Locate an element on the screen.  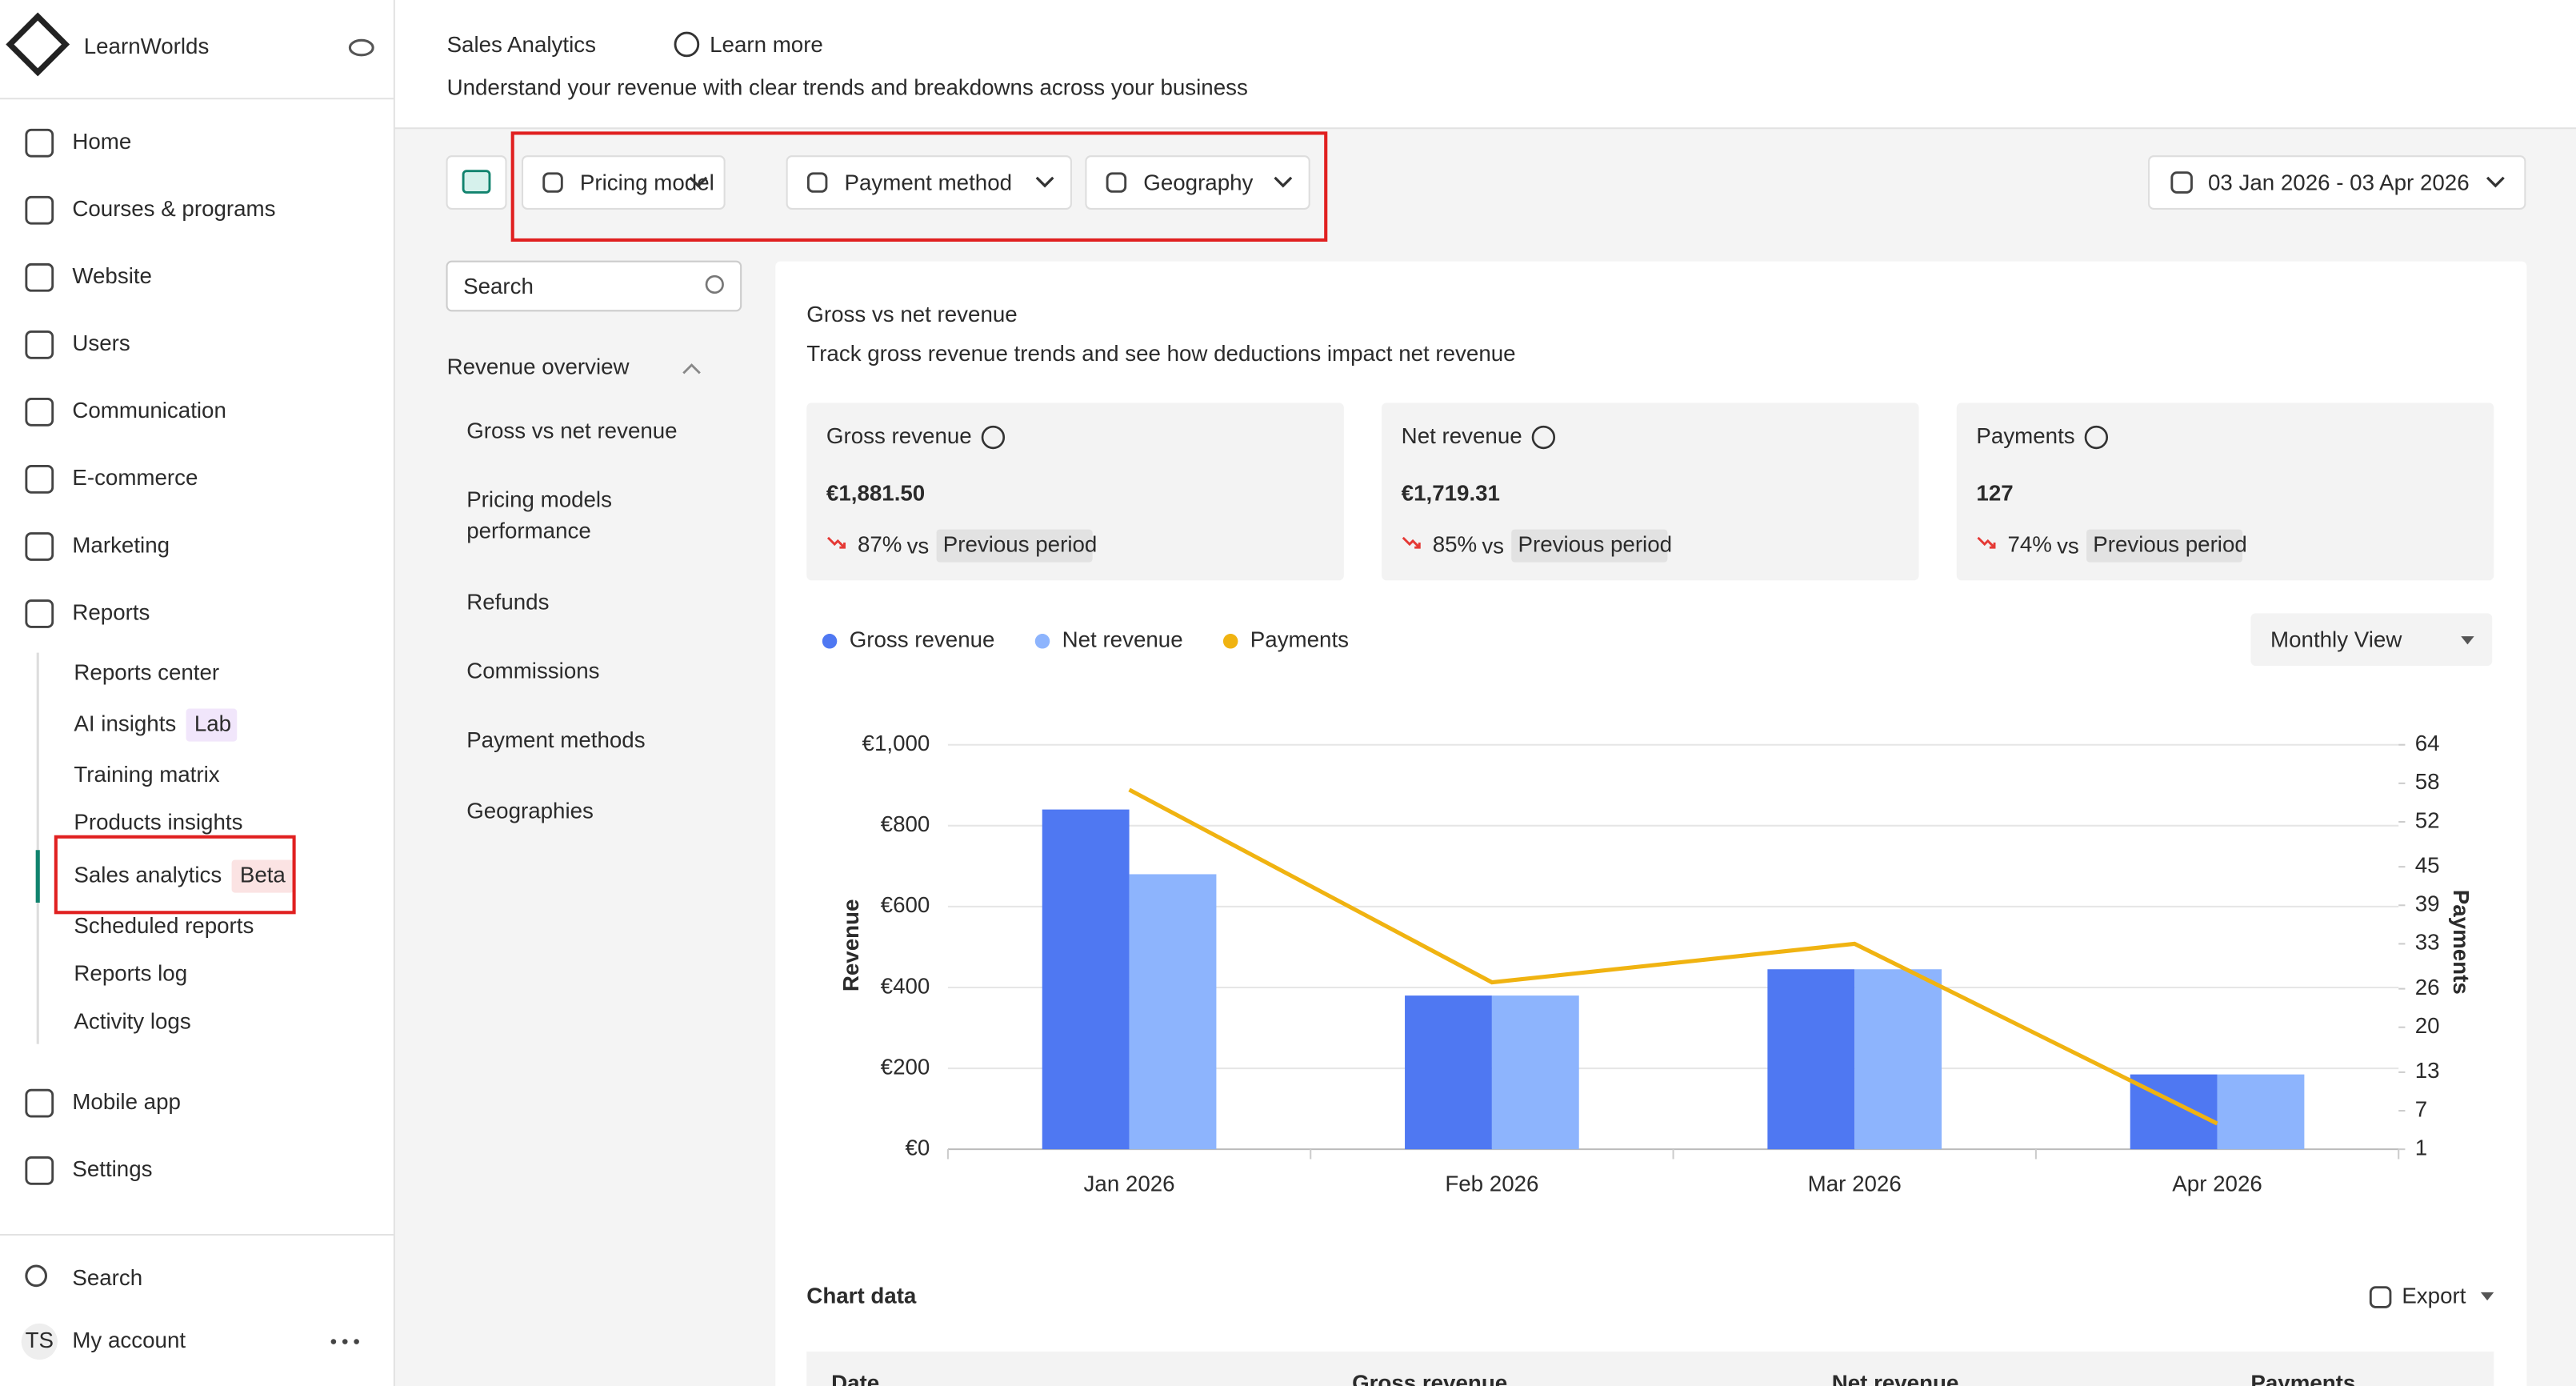
sub-nav-item: Sales analytics is located at coordinates (148, 874).